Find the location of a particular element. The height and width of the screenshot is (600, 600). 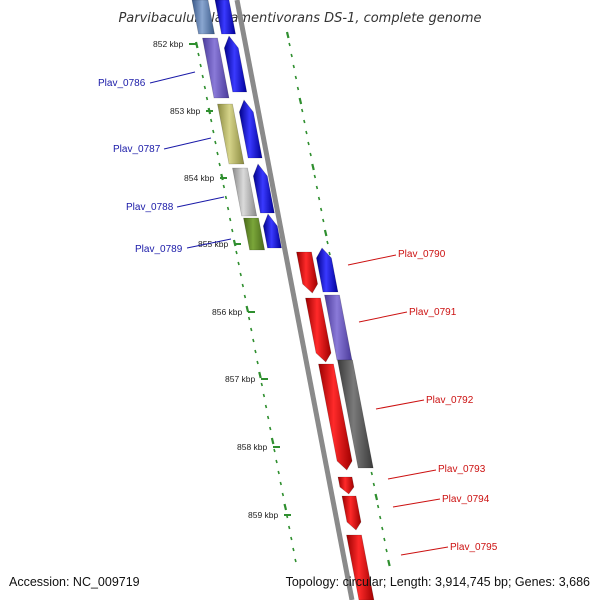

gene-label: Plav_0786 is located at coordinates (122, 83).